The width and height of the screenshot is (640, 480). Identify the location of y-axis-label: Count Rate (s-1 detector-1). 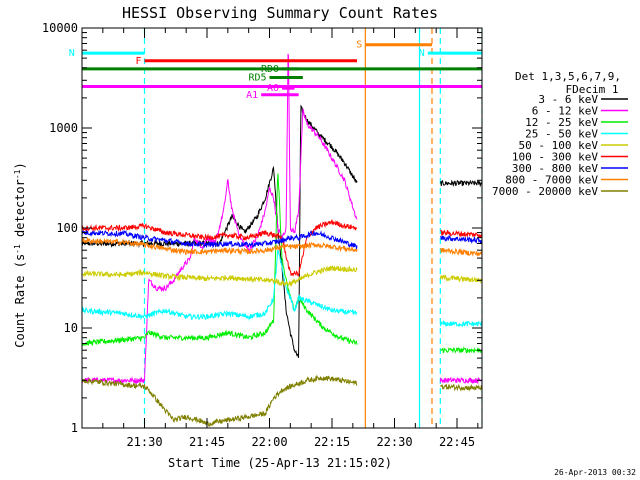
(20, 254).